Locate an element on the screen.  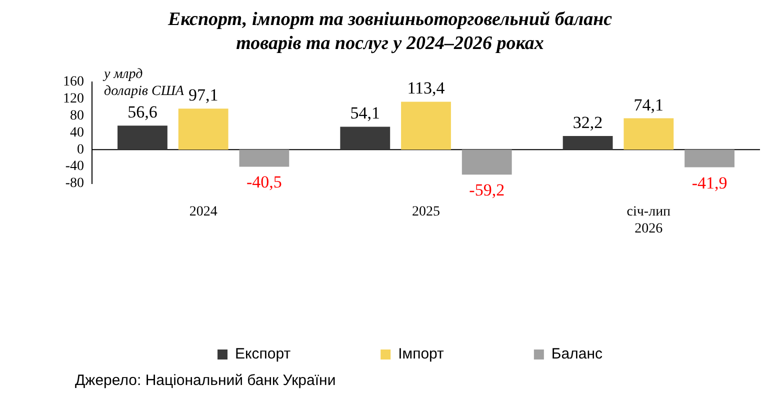
data-label: 32,2 is located at coordinates (587, 122).